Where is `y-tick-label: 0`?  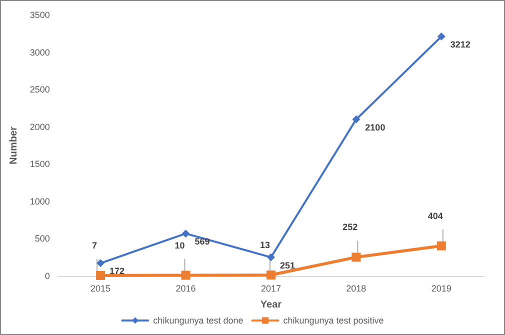 y-tick-label: 0 is located at coordinates (47, 276).